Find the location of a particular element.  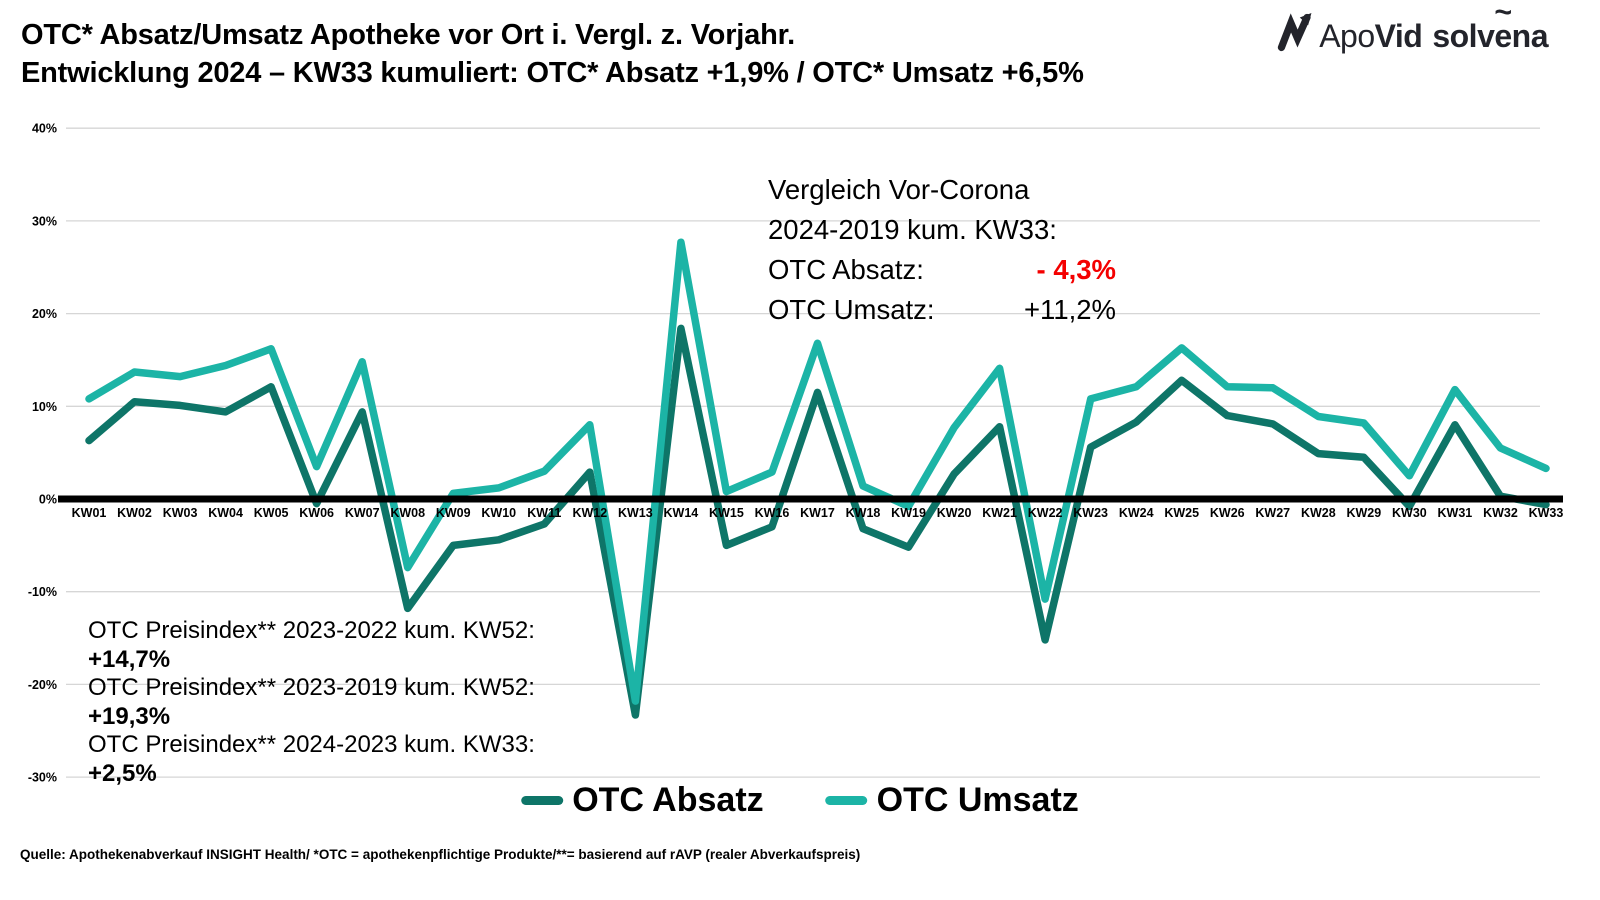

x-axis-tick-label: KW33 is located at coordinates (1546, 513).